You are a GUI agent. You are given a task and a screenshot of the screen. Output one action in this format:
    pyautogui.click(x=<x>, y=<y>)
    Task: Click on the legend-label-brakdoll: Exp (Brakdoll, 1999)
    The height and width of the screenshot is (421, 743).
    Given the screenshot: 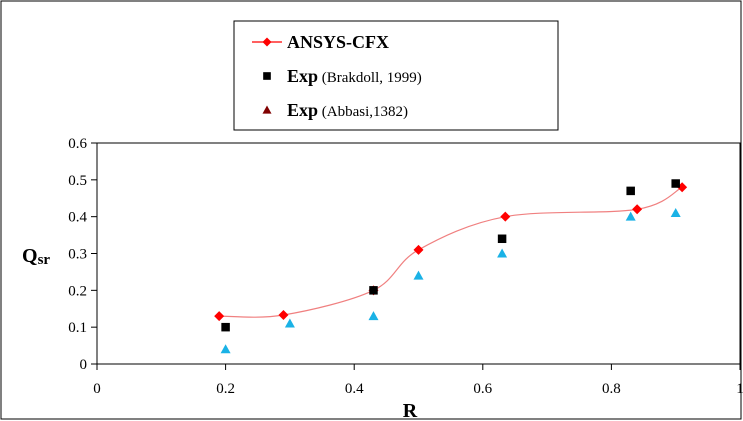 What is the action you would take?
    pyautogui.click(x=354, y=76)
    